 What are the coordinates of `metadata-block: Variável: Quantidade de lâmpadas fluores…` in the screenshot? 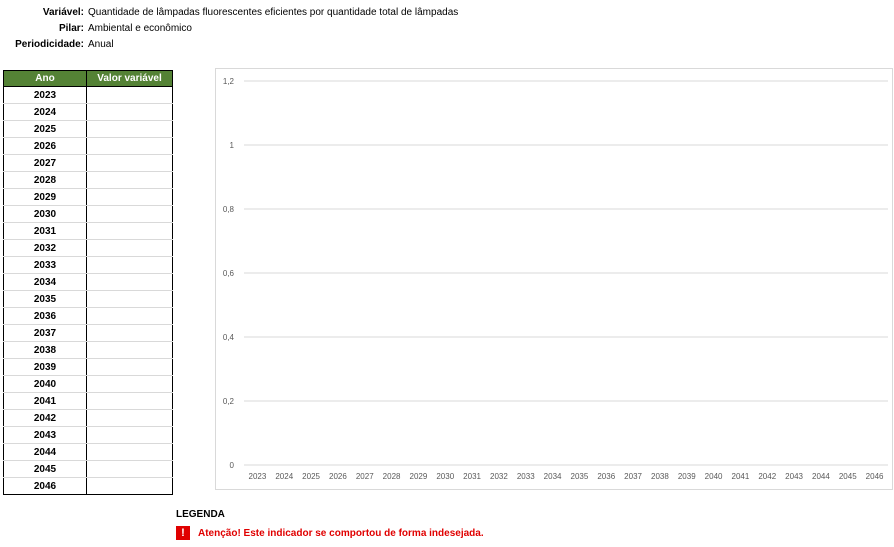 It's located at (229, 29).